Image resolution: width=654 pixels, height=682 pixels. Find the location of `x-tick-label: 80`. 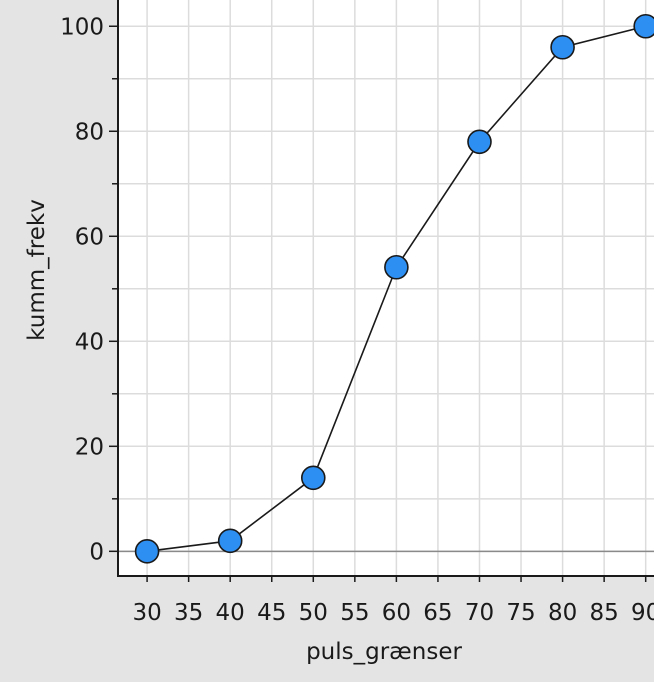

x-tick-label: 80 is located at coordinates (562, 613).